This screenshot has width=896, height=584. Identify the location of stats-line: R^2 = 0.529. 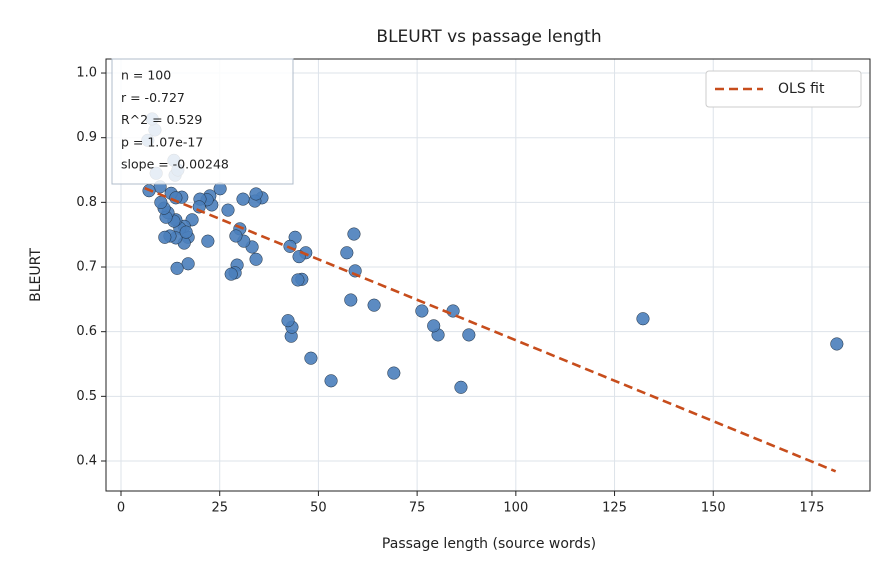
(161, 119).